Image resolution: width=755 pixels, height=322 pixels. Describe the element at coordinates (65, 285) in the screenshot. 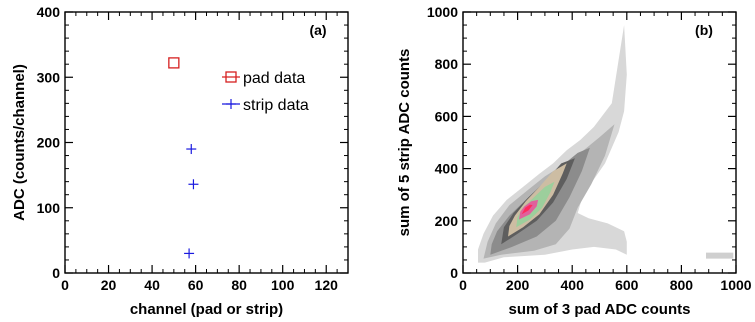

I see `panel-a-x-tick-label: 0` at that location.